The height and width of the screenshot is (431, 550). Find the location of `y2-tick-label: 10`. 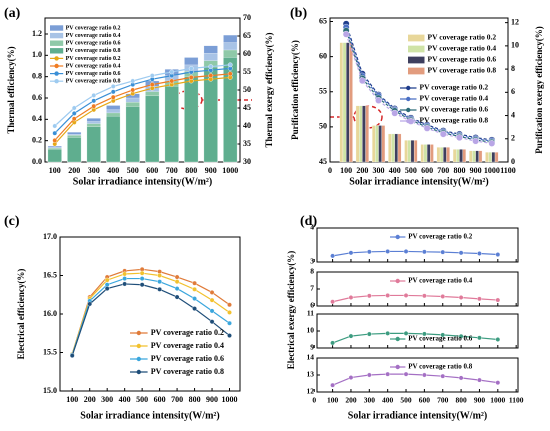

y2-tick-label: 10 is located at coordinates (515, 45).